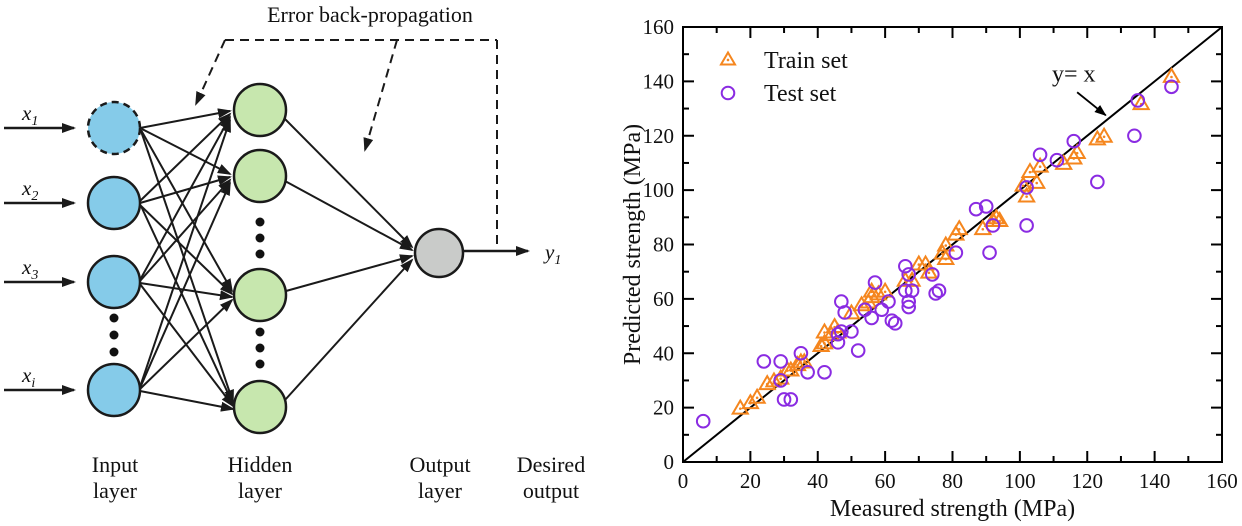  What do you see at coordinates (663, 353) in the screenshot?
I see `y-tick-label: 40` at bounding box center [663, 353].